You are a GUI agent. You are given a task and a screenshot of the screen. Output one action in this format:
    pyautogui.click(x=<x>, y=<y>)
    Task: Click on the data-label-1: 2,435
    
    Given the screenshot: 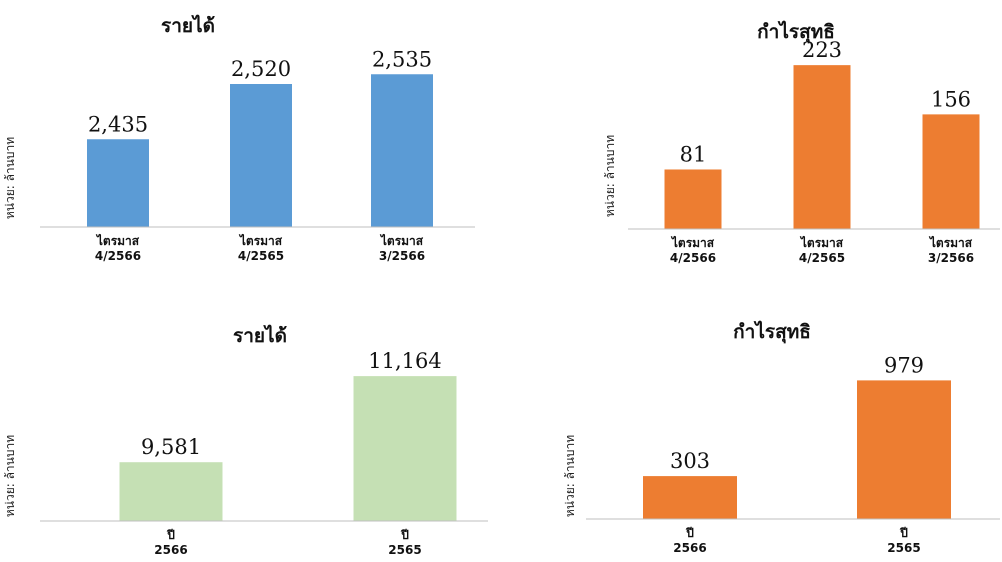 What is the action you would take?
    pyautogui.click(x=118, y=124)
    